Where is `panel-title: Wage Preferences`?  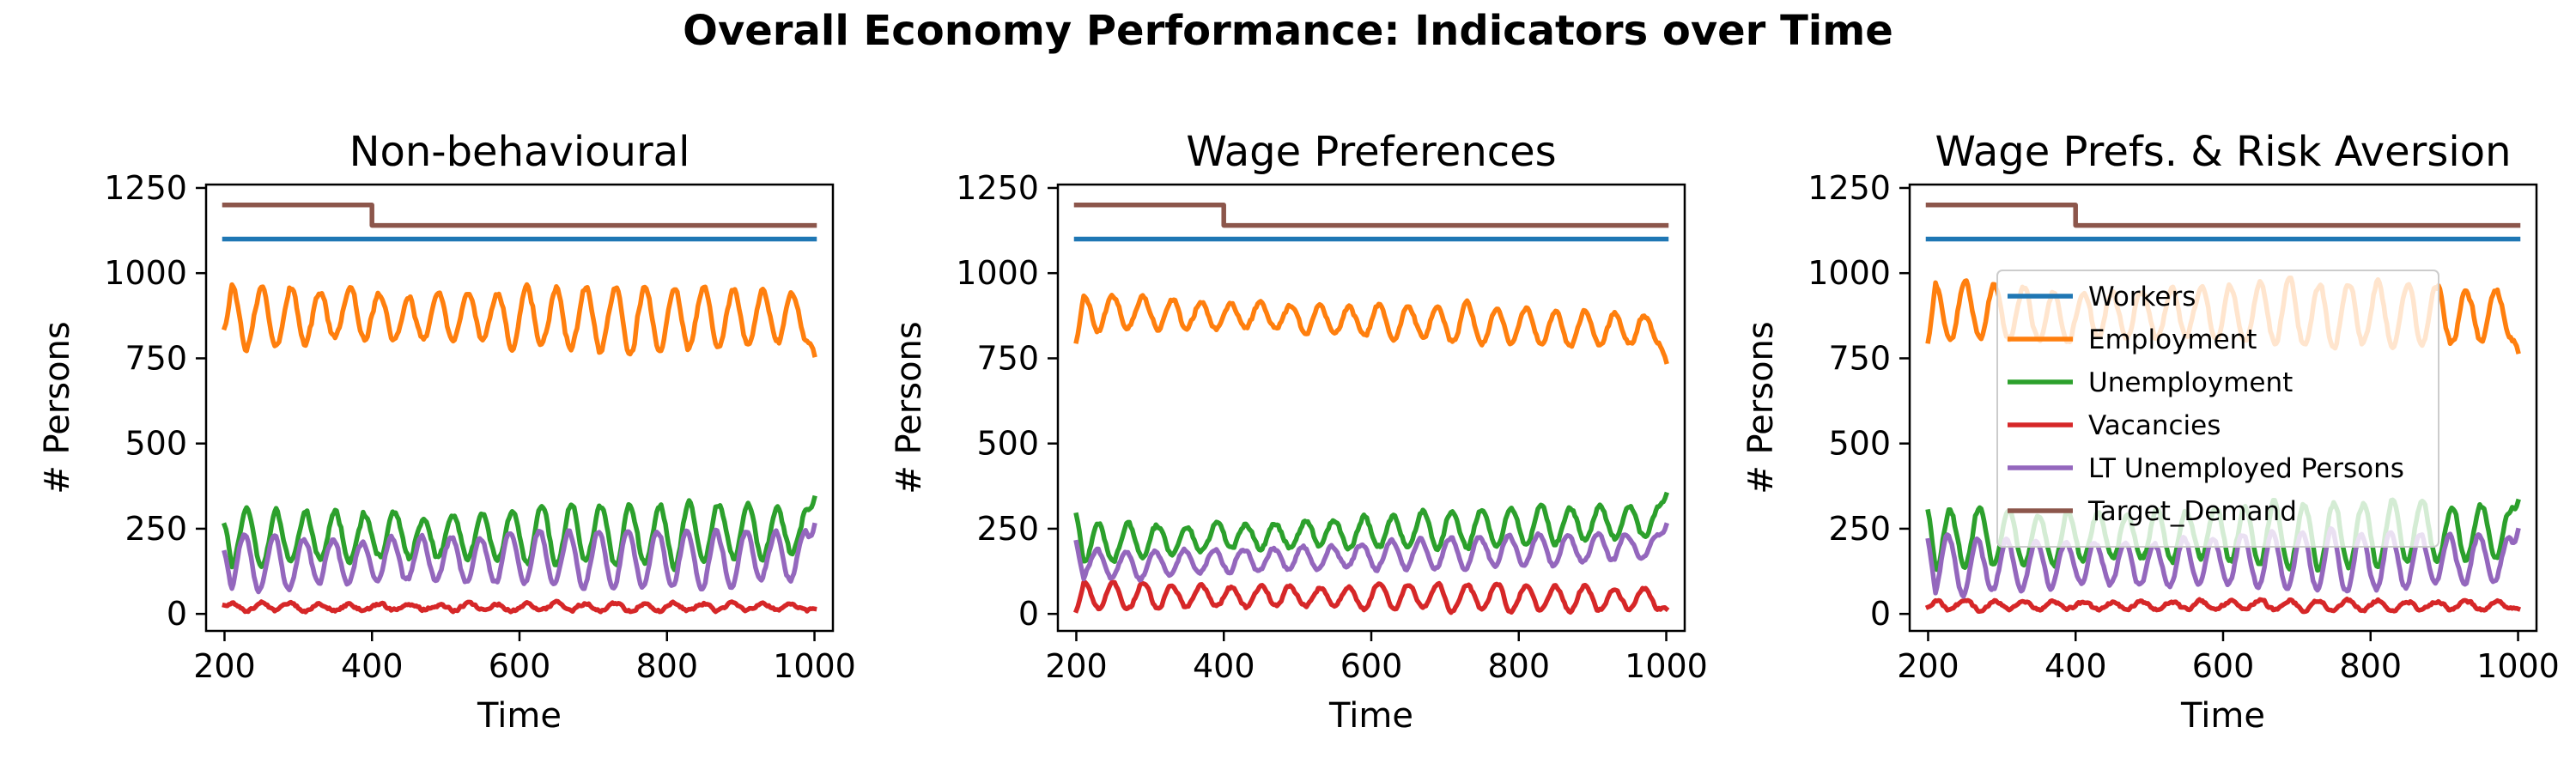
panel-title: Wage Preferences is located at coordinates (1371, 152).